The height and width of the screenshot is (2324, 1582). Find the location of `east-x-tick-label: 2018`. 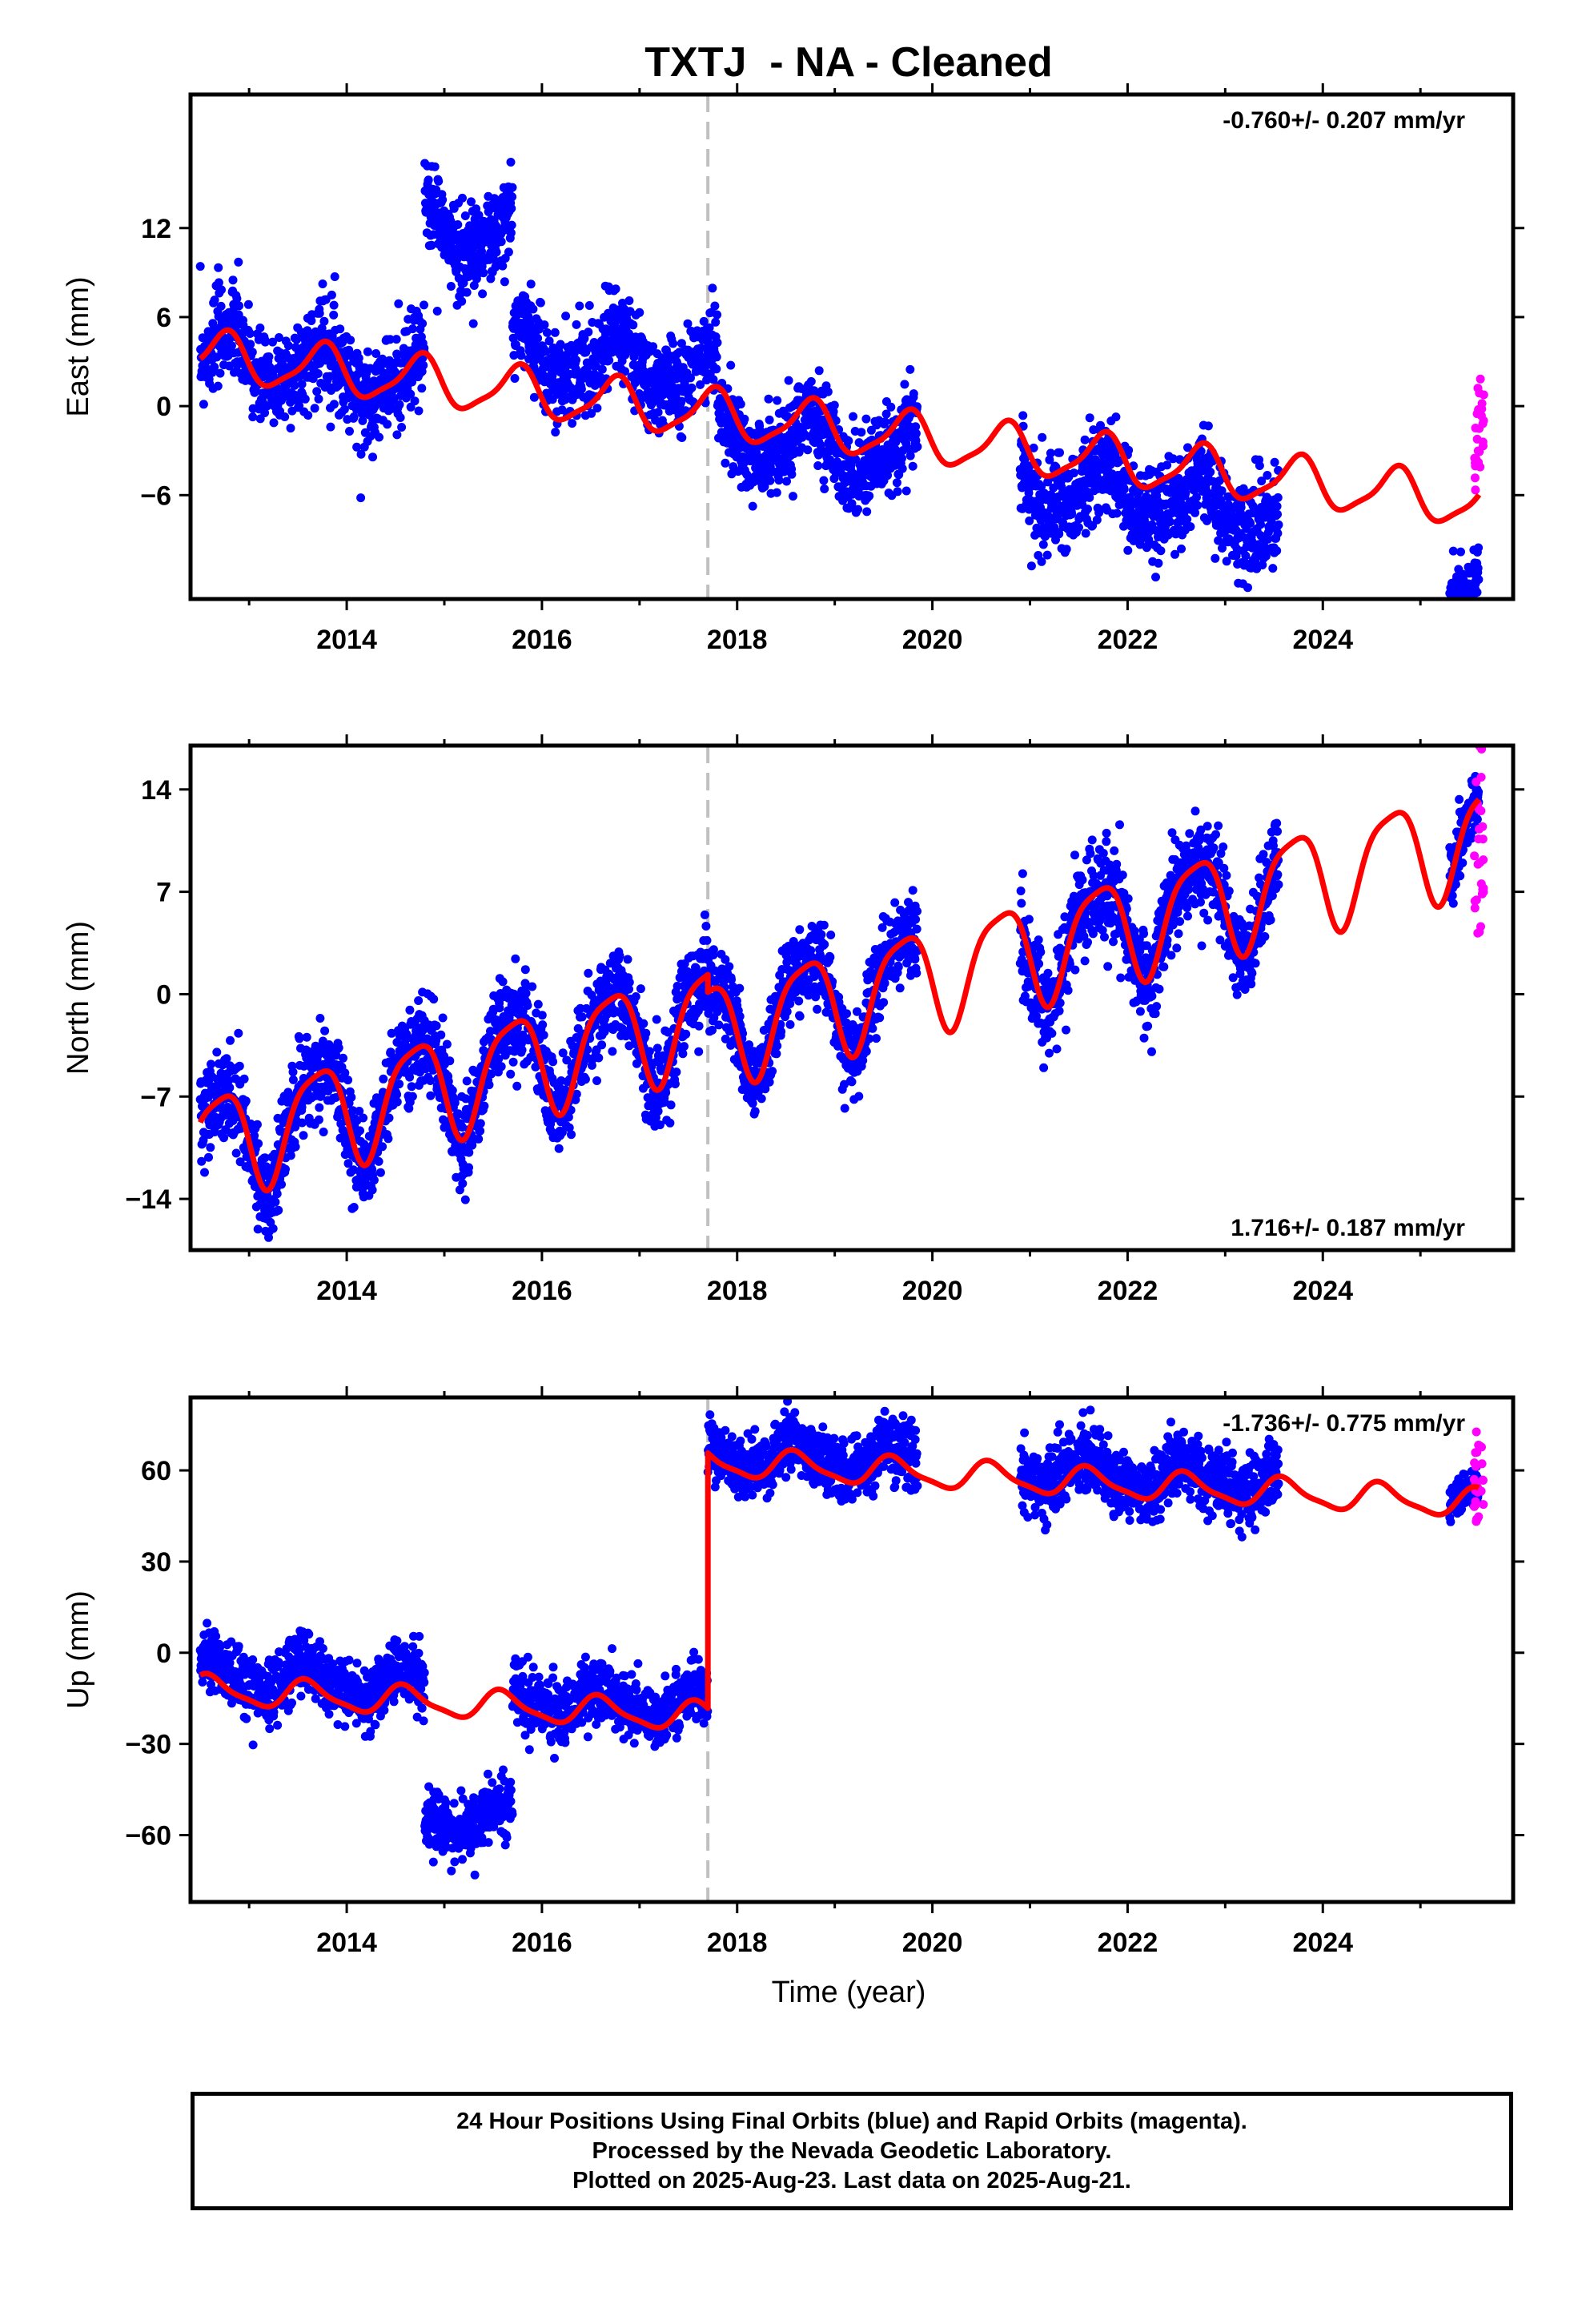

east-x-tick-label: 2018 is located at coordinates (738, 640).